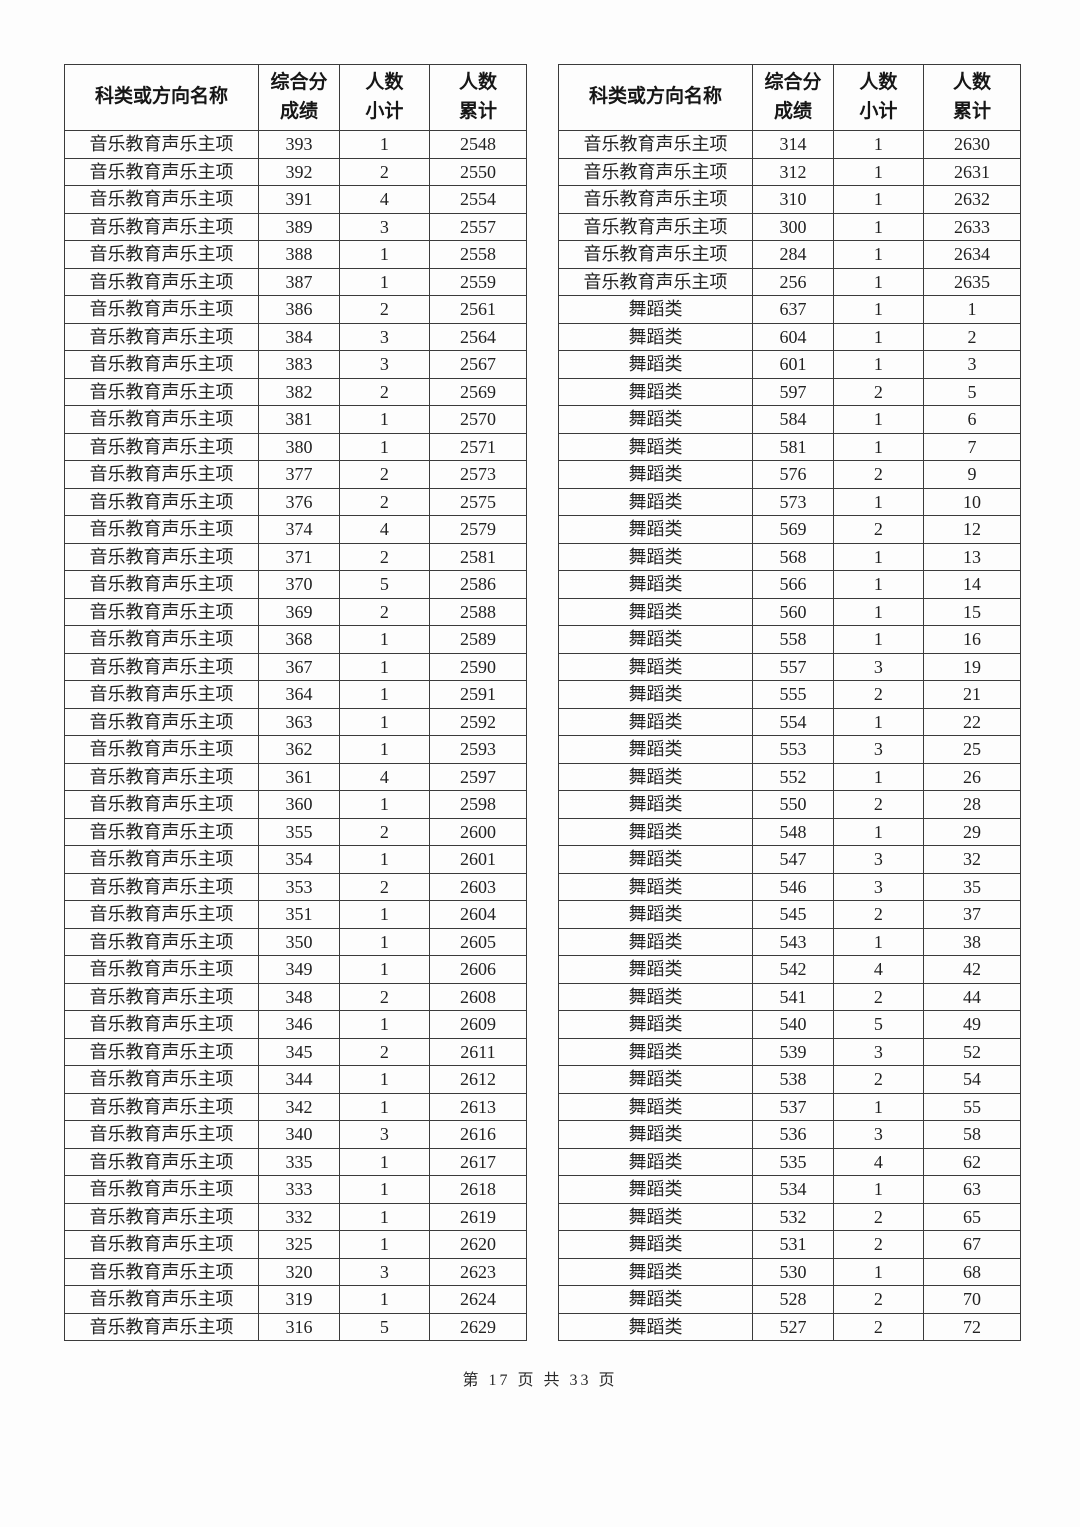 This screenshot has width=1080, height=1527. What do you see at coordinates (789, 254) in the screenshot?
I see `table-row: 音乐教育声乐主项 284 1 2634` at bounding box center [789, 254].